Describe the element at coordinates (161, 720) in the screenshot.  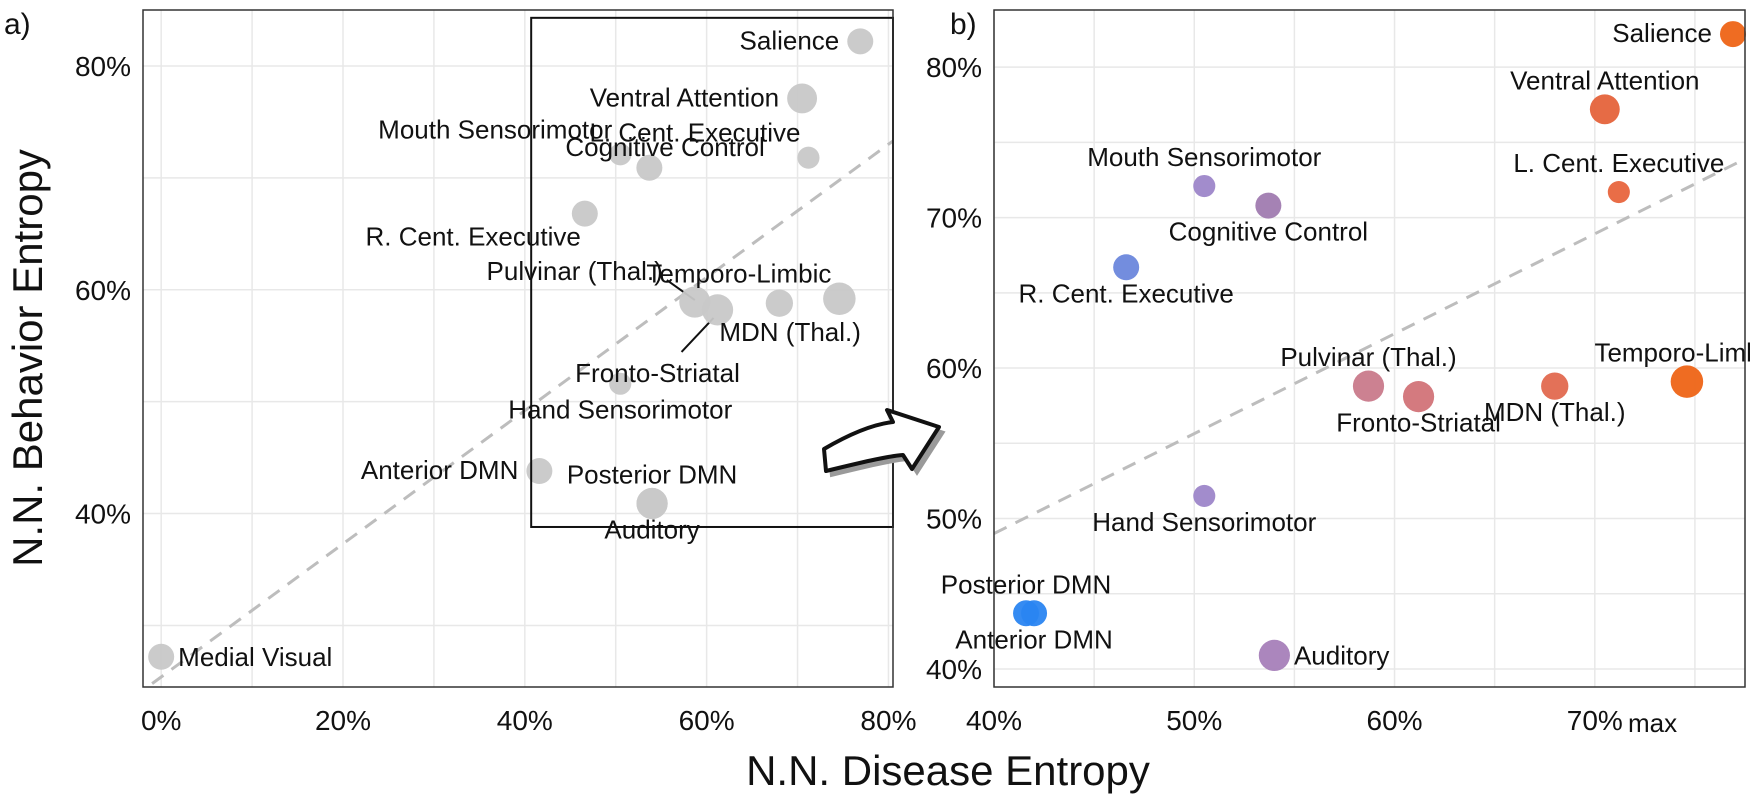
I see `a-x-tick-0: 0%` at that location.